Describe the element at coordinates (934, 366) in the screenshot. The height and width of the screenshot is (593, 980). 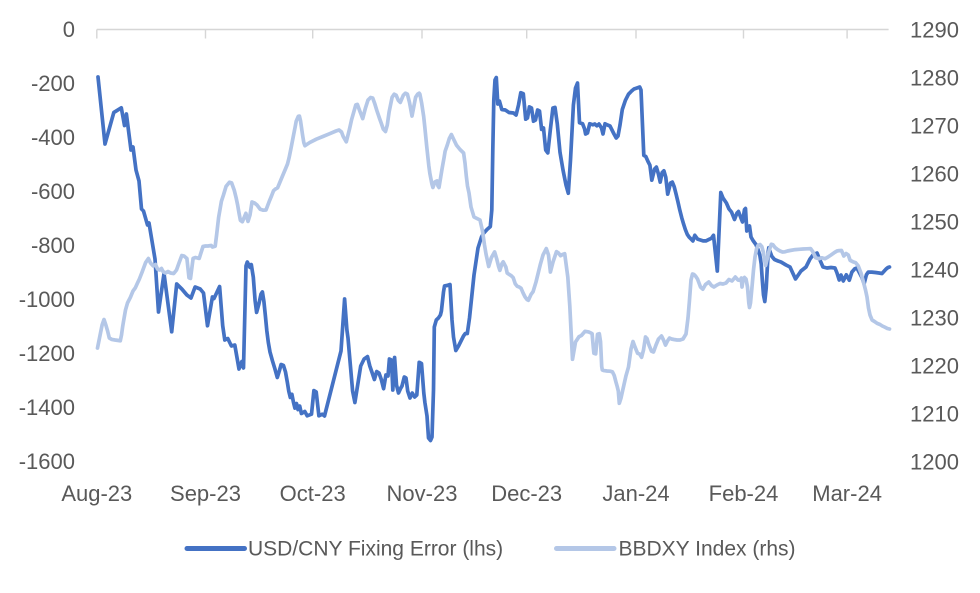
I see `svg-text: 1220` at that location.